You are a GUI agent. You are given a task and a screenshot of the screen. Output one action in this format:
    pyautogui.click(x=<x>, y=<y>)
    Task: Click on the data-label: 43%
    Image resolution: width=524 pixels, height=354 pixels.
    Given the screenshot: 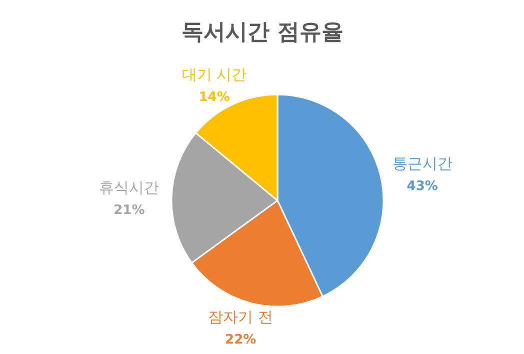 What is the action you would take?
    pyautogui.click(x=422, y=186)
    